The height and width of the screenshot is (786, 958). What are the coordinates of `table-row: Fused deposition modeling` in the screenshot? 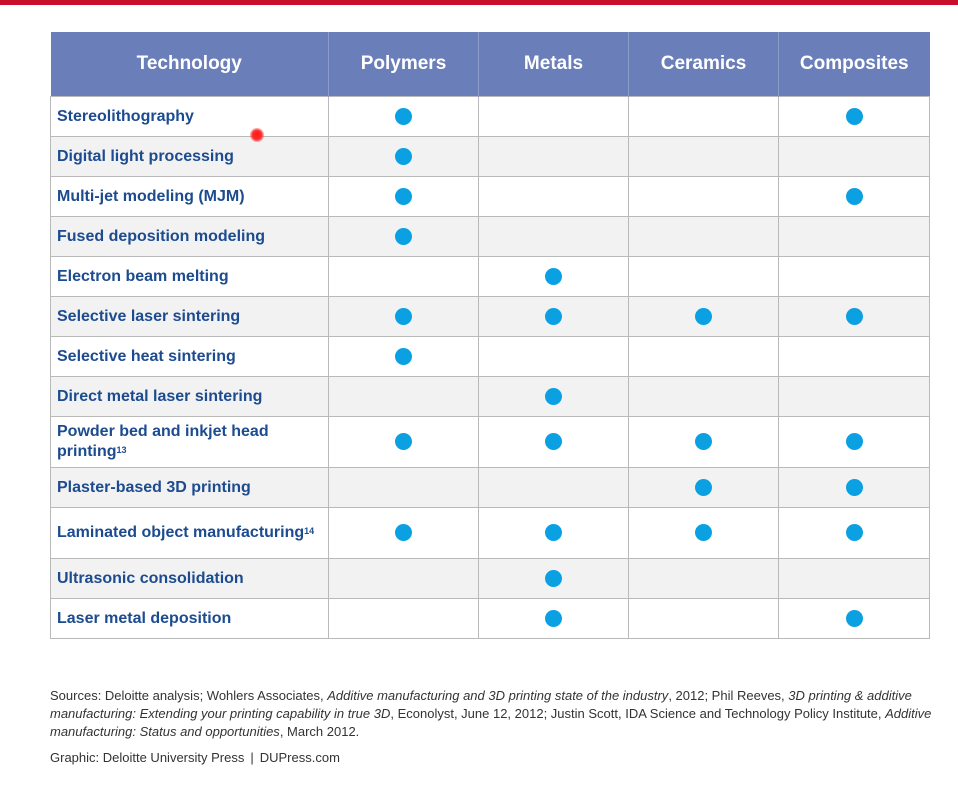 It's located at (490, 236).